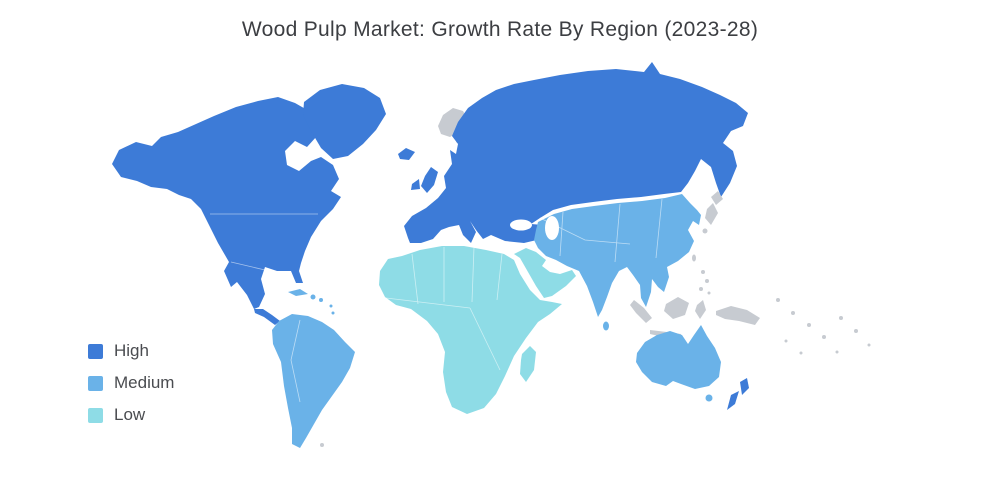 The width and height of the screenshot is (1000, 504). Describe the element at coordinates (95, 415) in the screenshot. I see `legend-swatch-low` at that location.